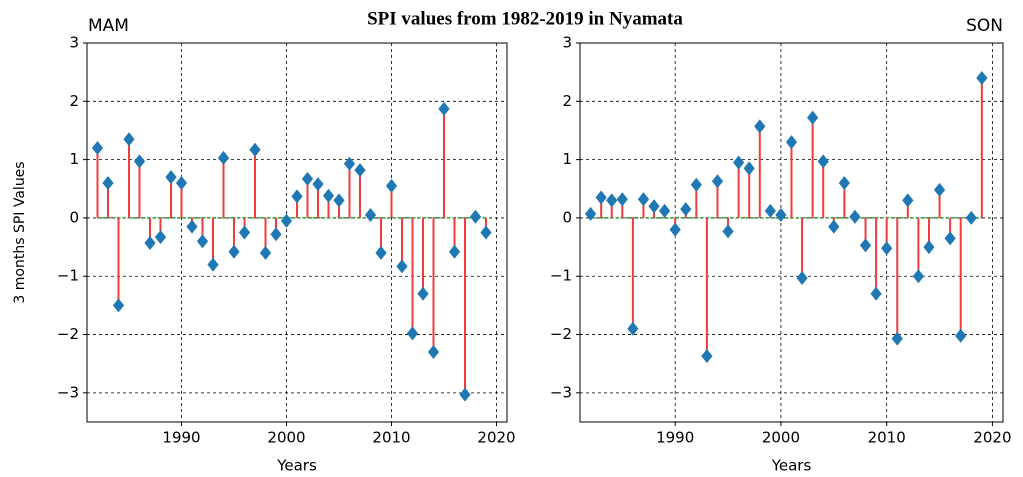 The image size is (1023, 477). Describe the element at coordinates (20, 232) in the screenshot. I see `y-axis-label: 3 months SPI Values` at that location.